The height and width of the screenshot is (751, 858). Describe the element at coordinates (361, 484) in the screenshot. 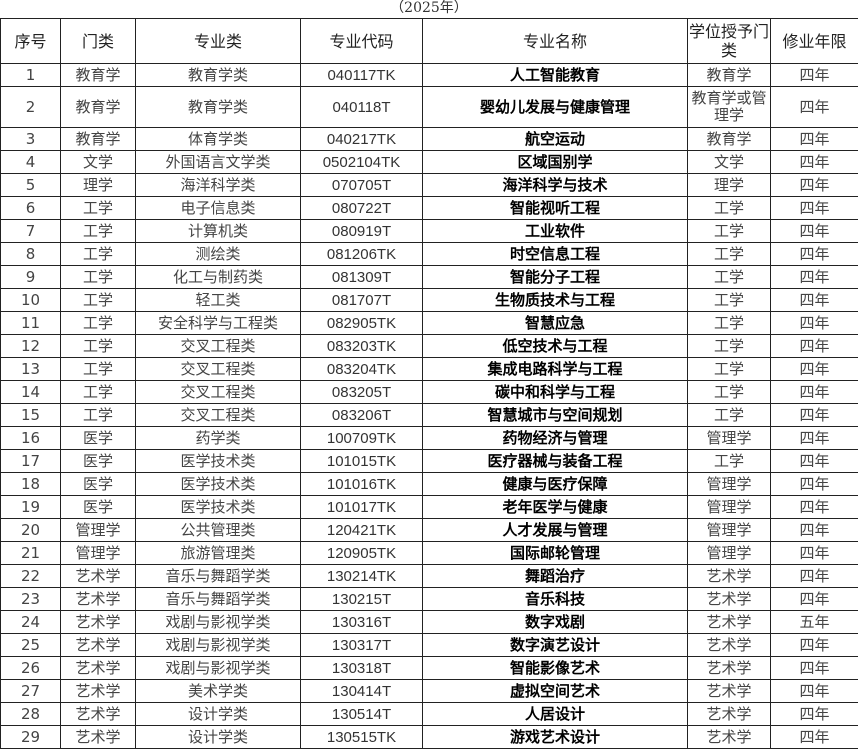

I see `cell-major-code: 101016TK` at that location.